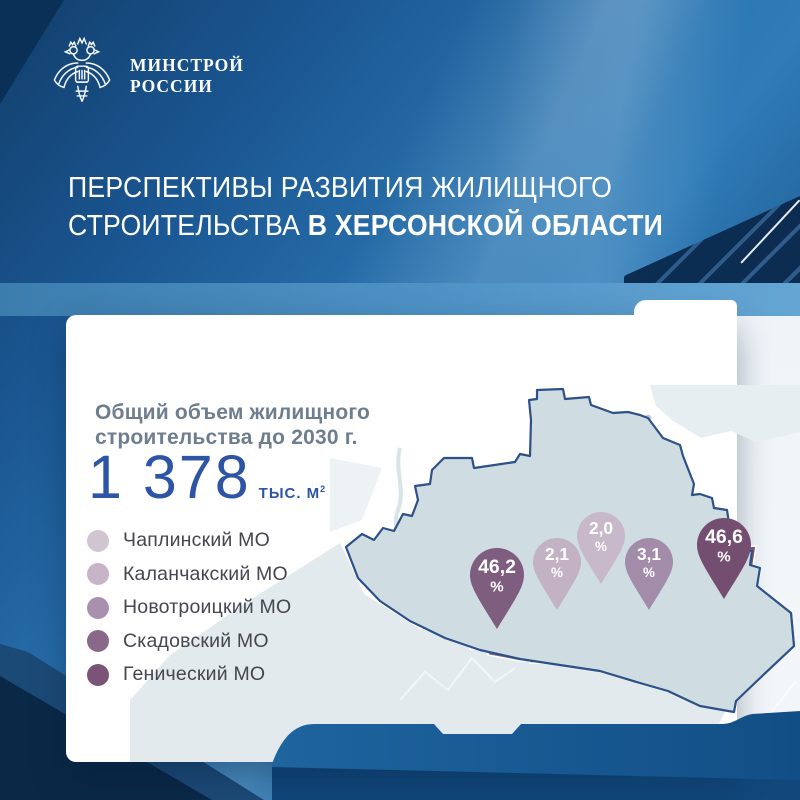  I want to click on legend-label: Каланчакский МО, so click(205, 573).